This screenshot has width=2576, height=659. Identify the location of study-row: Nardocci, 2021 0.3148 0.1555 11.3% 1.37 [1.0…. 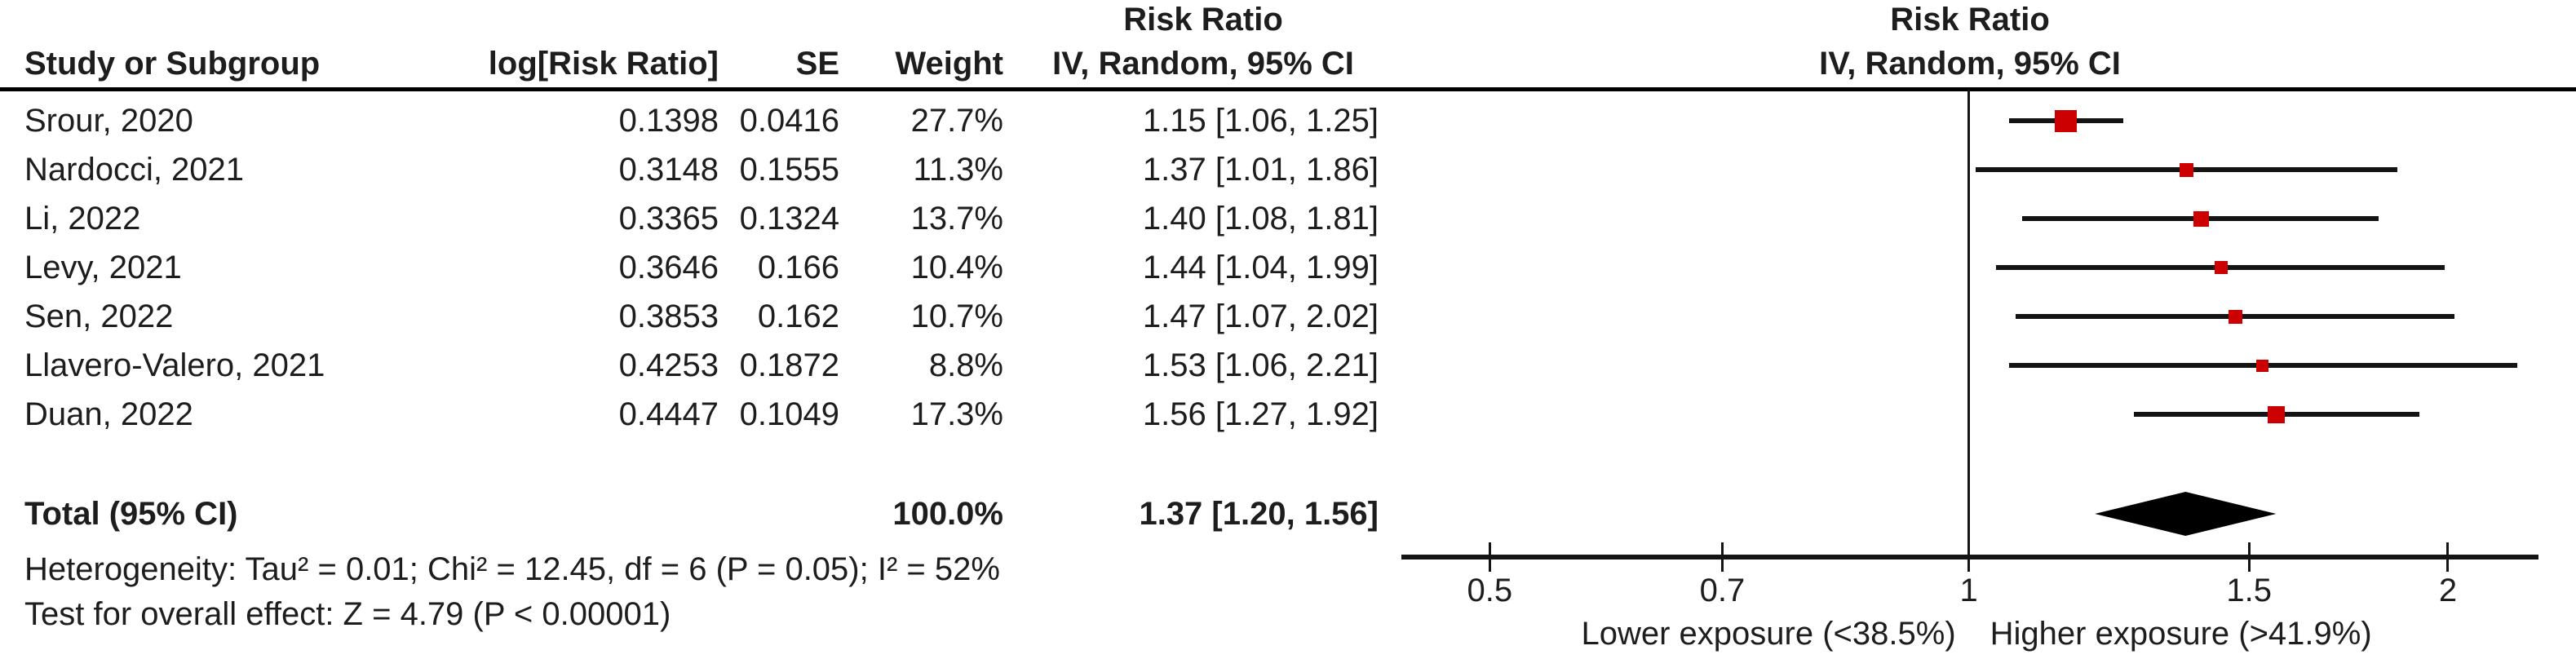
(697, 169).